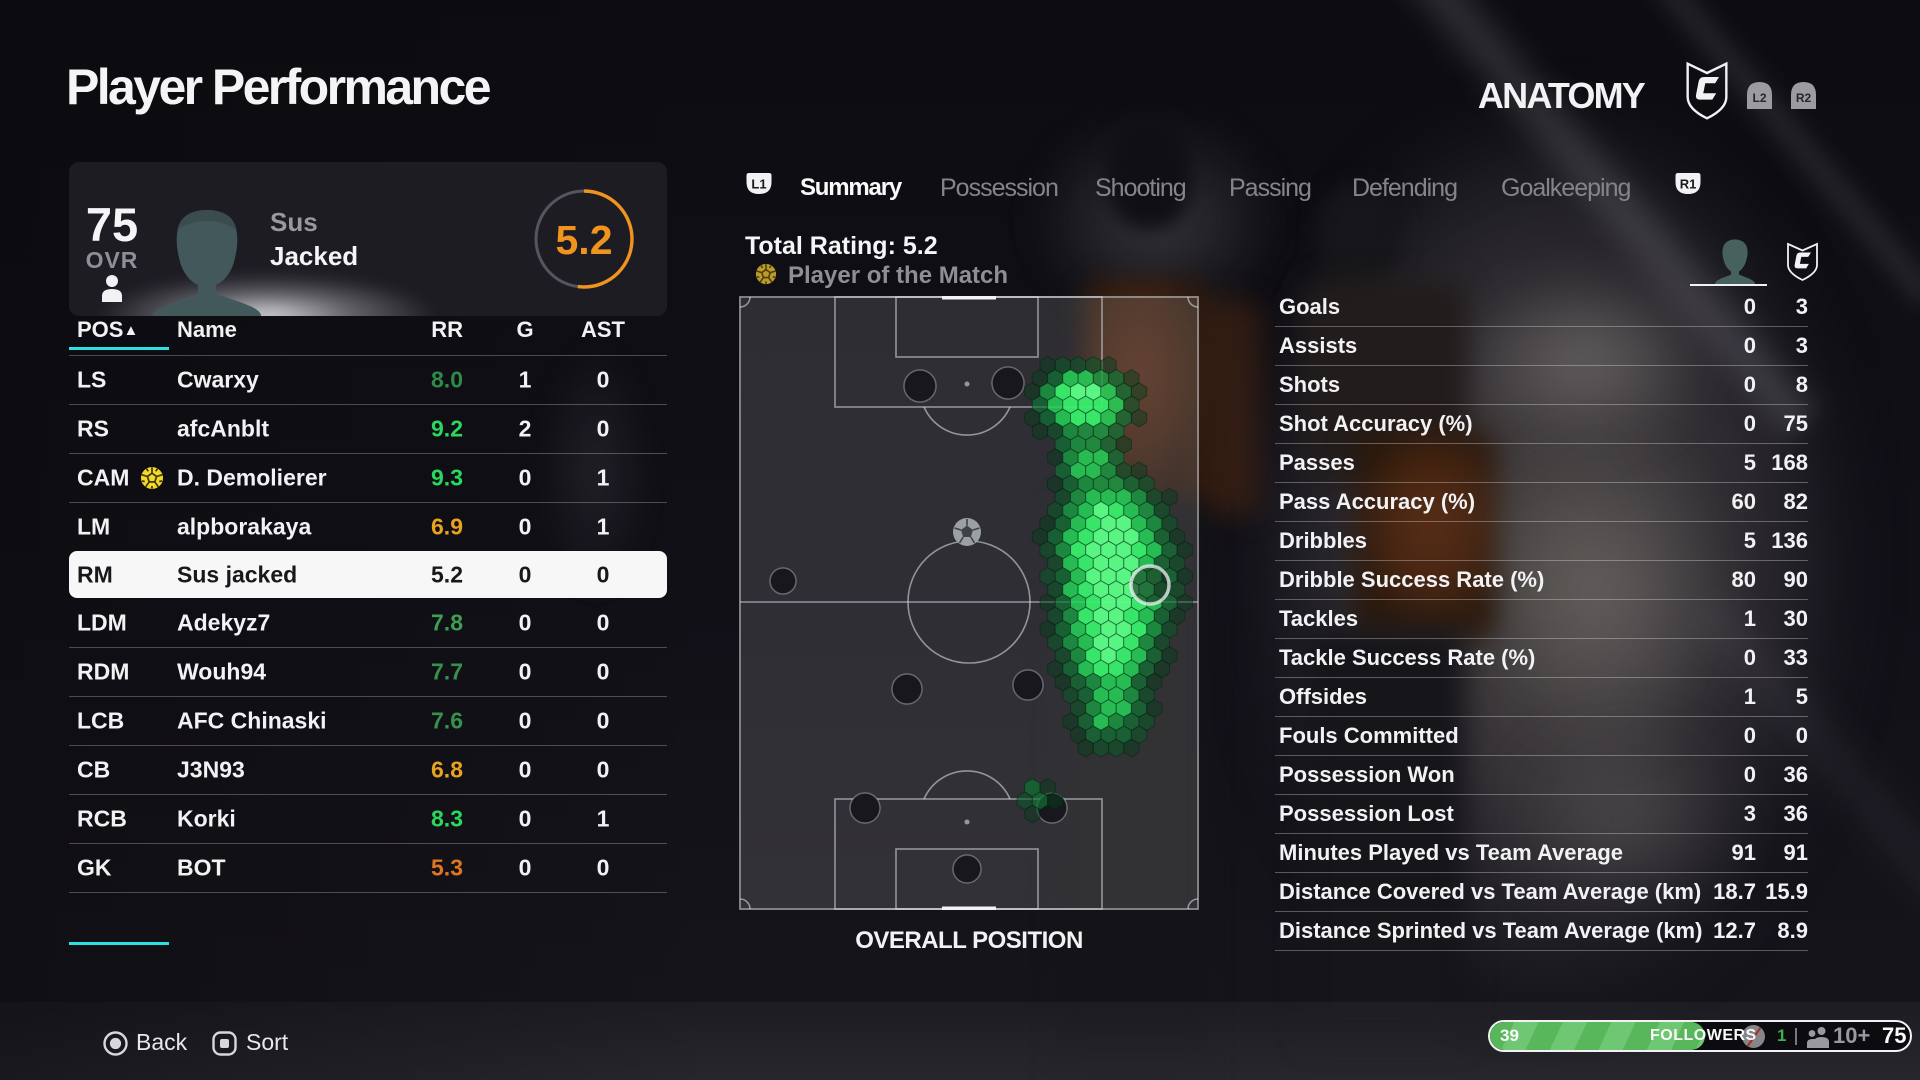 The image size is (1920, 1080). Describe the element at coordinates (1759, 98) in the screenshot. I see `svg-text: L2` at that location.